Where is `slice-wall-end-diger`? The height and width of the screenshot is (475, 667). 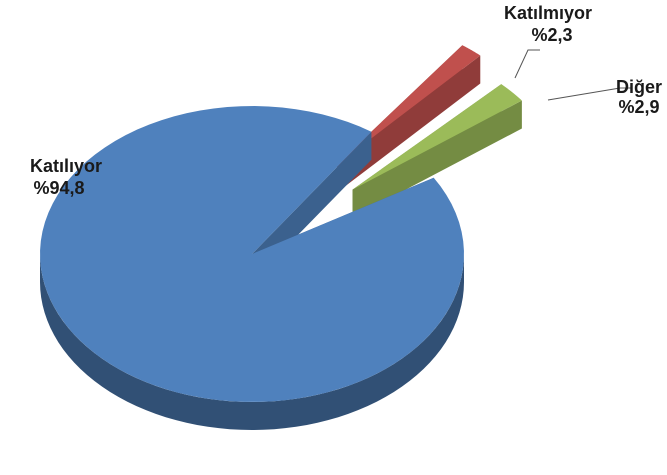
slice-wall-end-diger is located at coordinates (437, 159).